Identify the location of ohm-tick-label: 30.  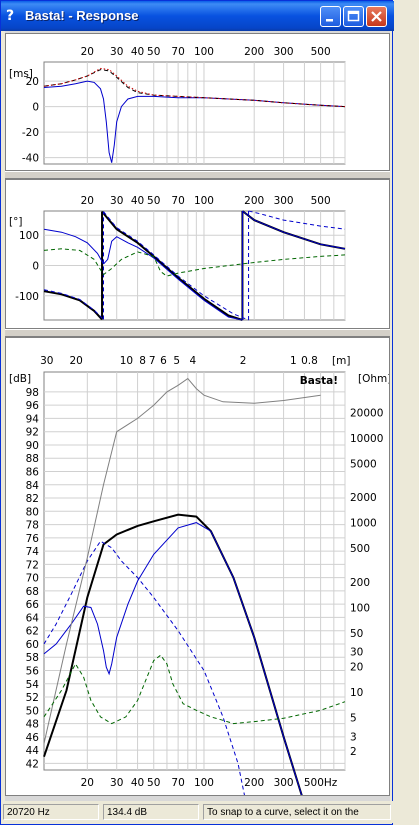
(356, 653).